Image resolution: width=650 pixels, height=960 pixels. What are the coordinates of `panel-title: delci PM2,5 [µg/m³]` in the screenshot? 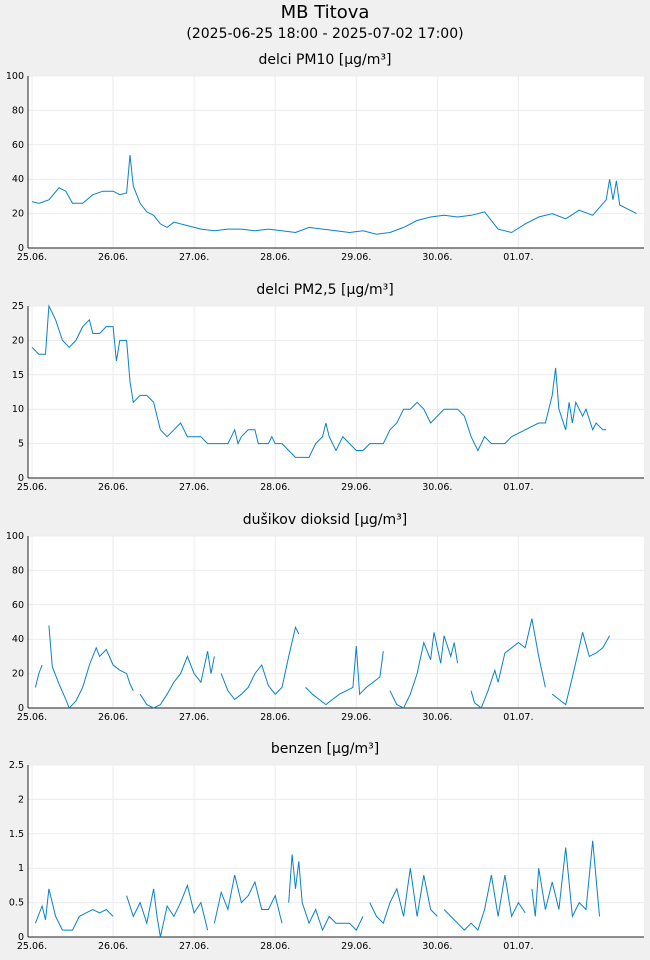 It's located at (324, 290).